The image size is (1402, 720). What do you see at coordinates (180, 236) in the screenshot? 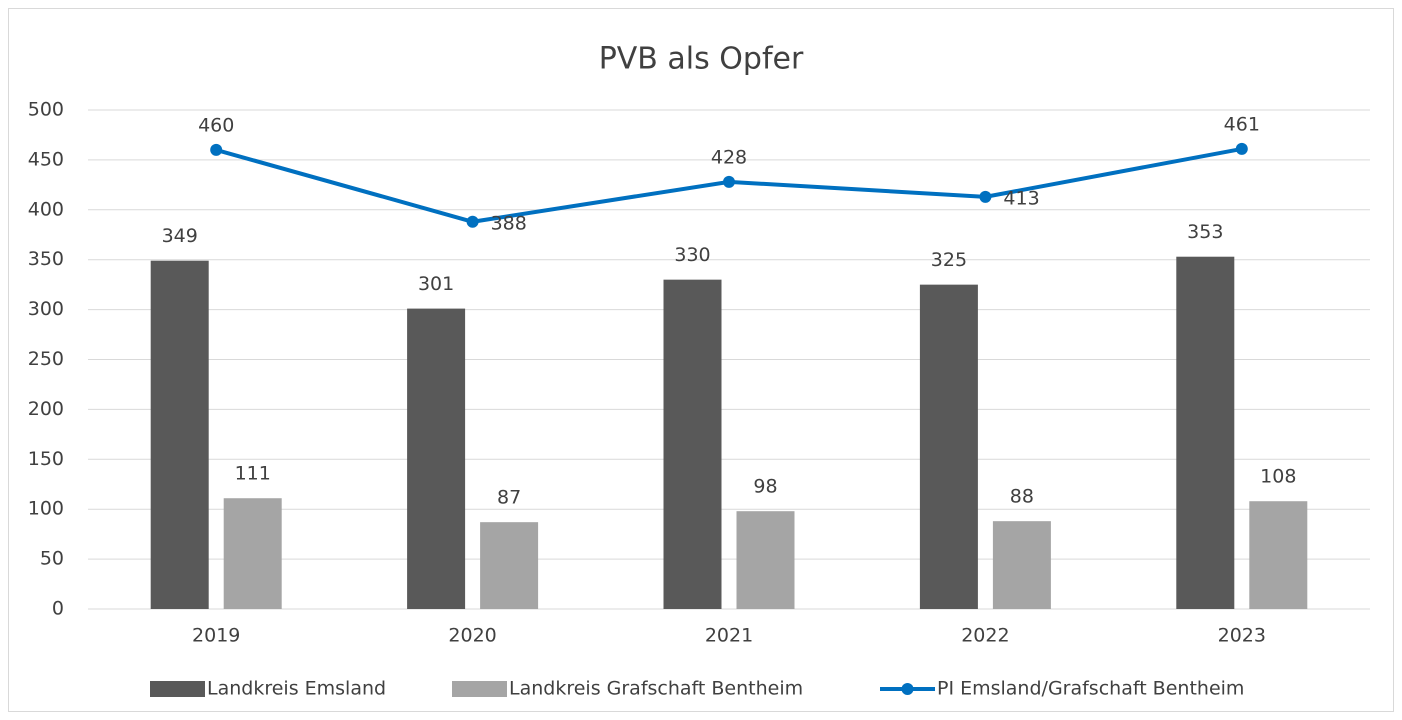
I see `data-label: 349` at bounding box center [180, 236].